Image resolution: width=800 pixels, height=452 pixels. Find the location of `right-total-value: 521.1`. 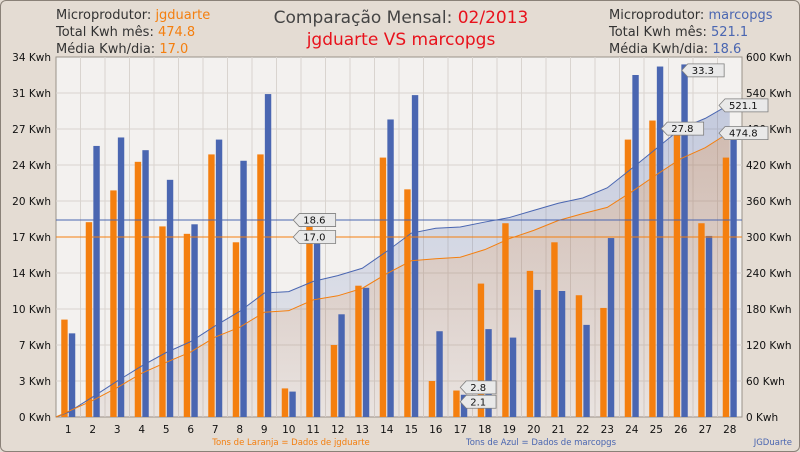

right-total-value: 521.1 is located at coordinates (729, 32).